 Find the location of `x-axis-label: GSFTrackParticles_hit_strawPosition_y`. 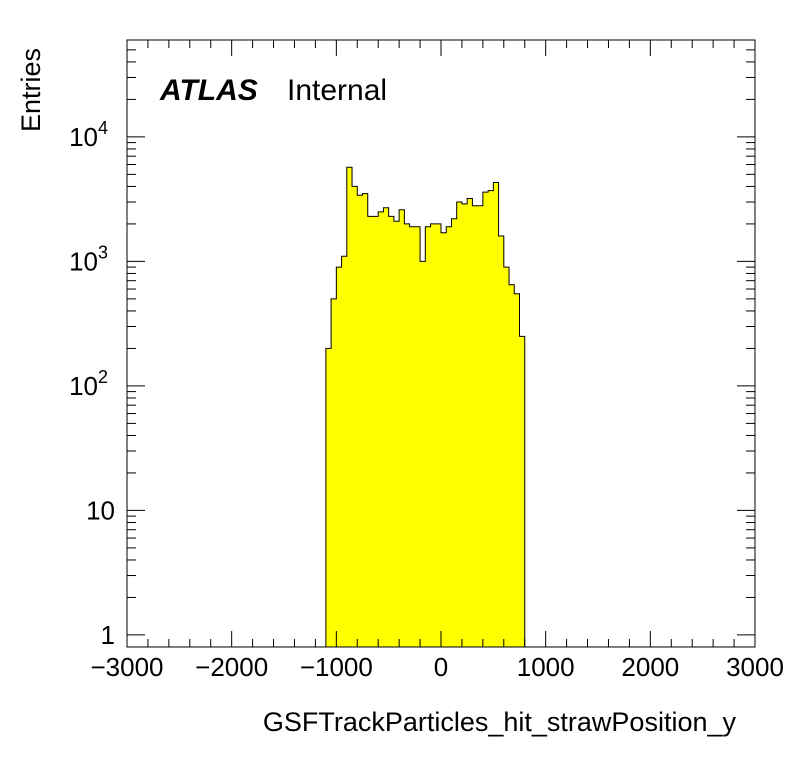

x-axis-label: GSFTrackParticles_hit_strawPosition_y is located at coordinates (500, 722).